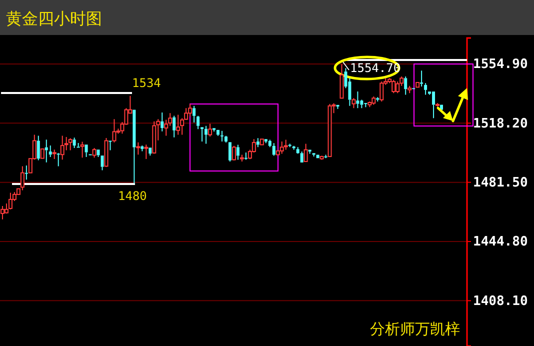 This screenshot has width=534, height=346. I want to click on chart-title: 黄金四小时图, so click(54, 18).